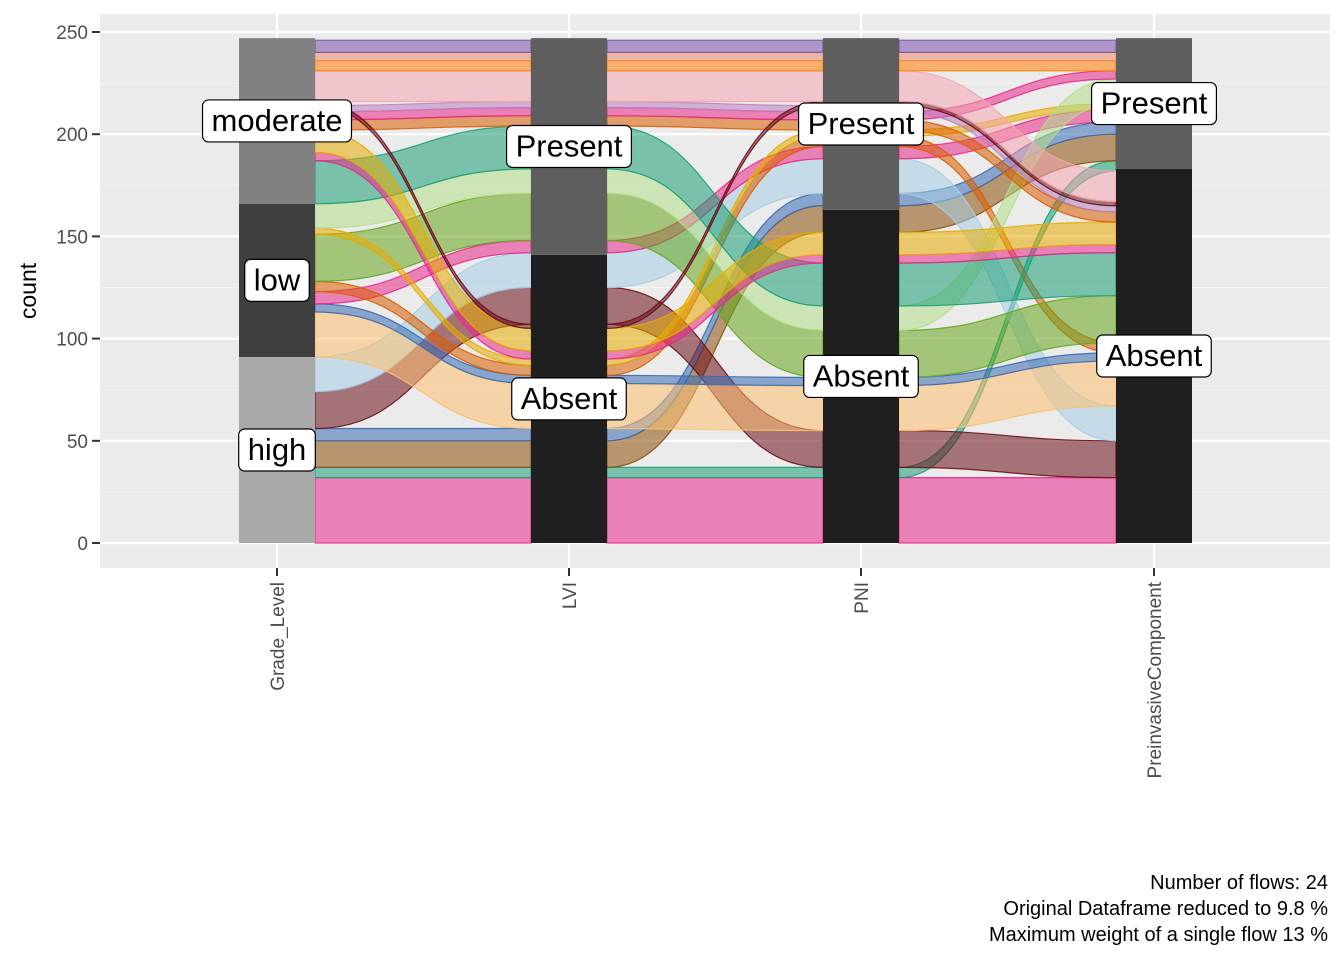  I want to click on svg-text: low, so click(277, 279).